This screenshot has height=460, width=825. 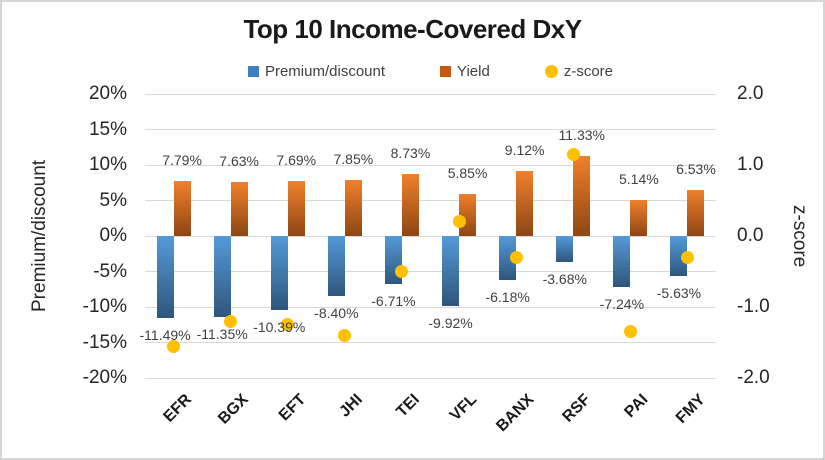 What do you see at coordinates (393, 300) in the screenshot?
I see `premium-discount-data-label: -6.71%` at bounding box center [393, 300].